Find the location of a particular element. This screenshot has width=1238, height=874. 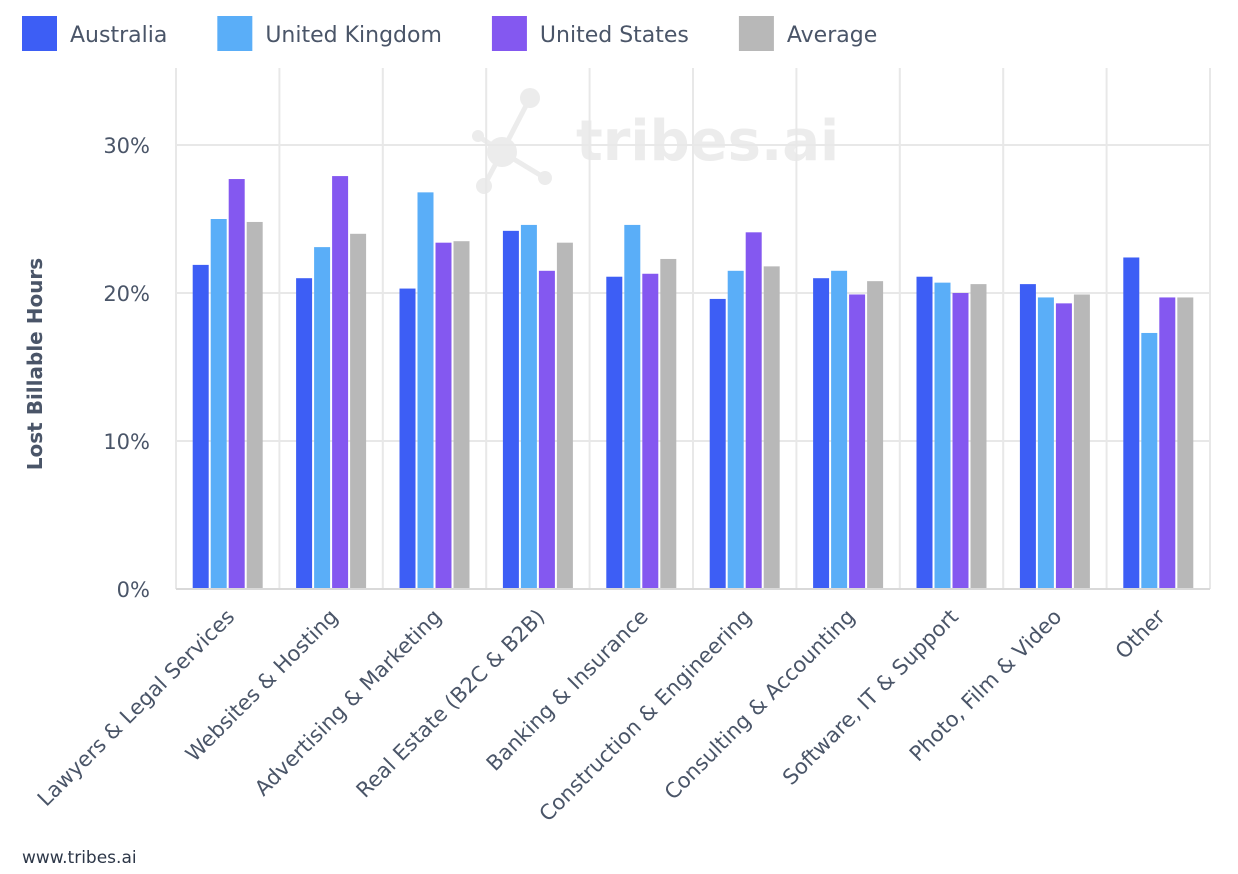

x-tick-label: Construction & Engineering is located at coordinates (646, 716).